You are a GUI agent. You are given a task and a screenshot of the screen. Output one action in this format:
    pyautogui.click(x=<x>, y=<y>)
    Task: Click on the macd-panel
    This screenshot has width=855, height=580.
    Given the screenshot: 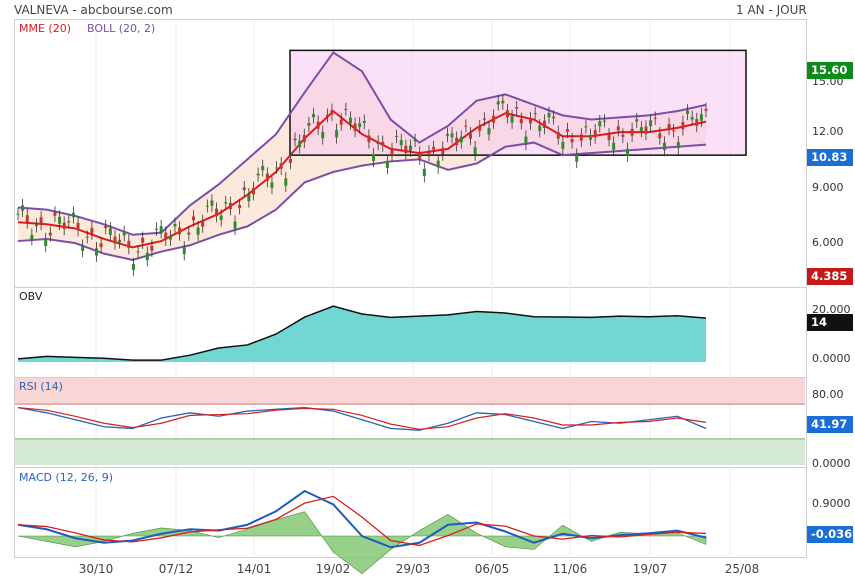 What is the action you would take?
    pyautogui.click(x=410, y=512)
    